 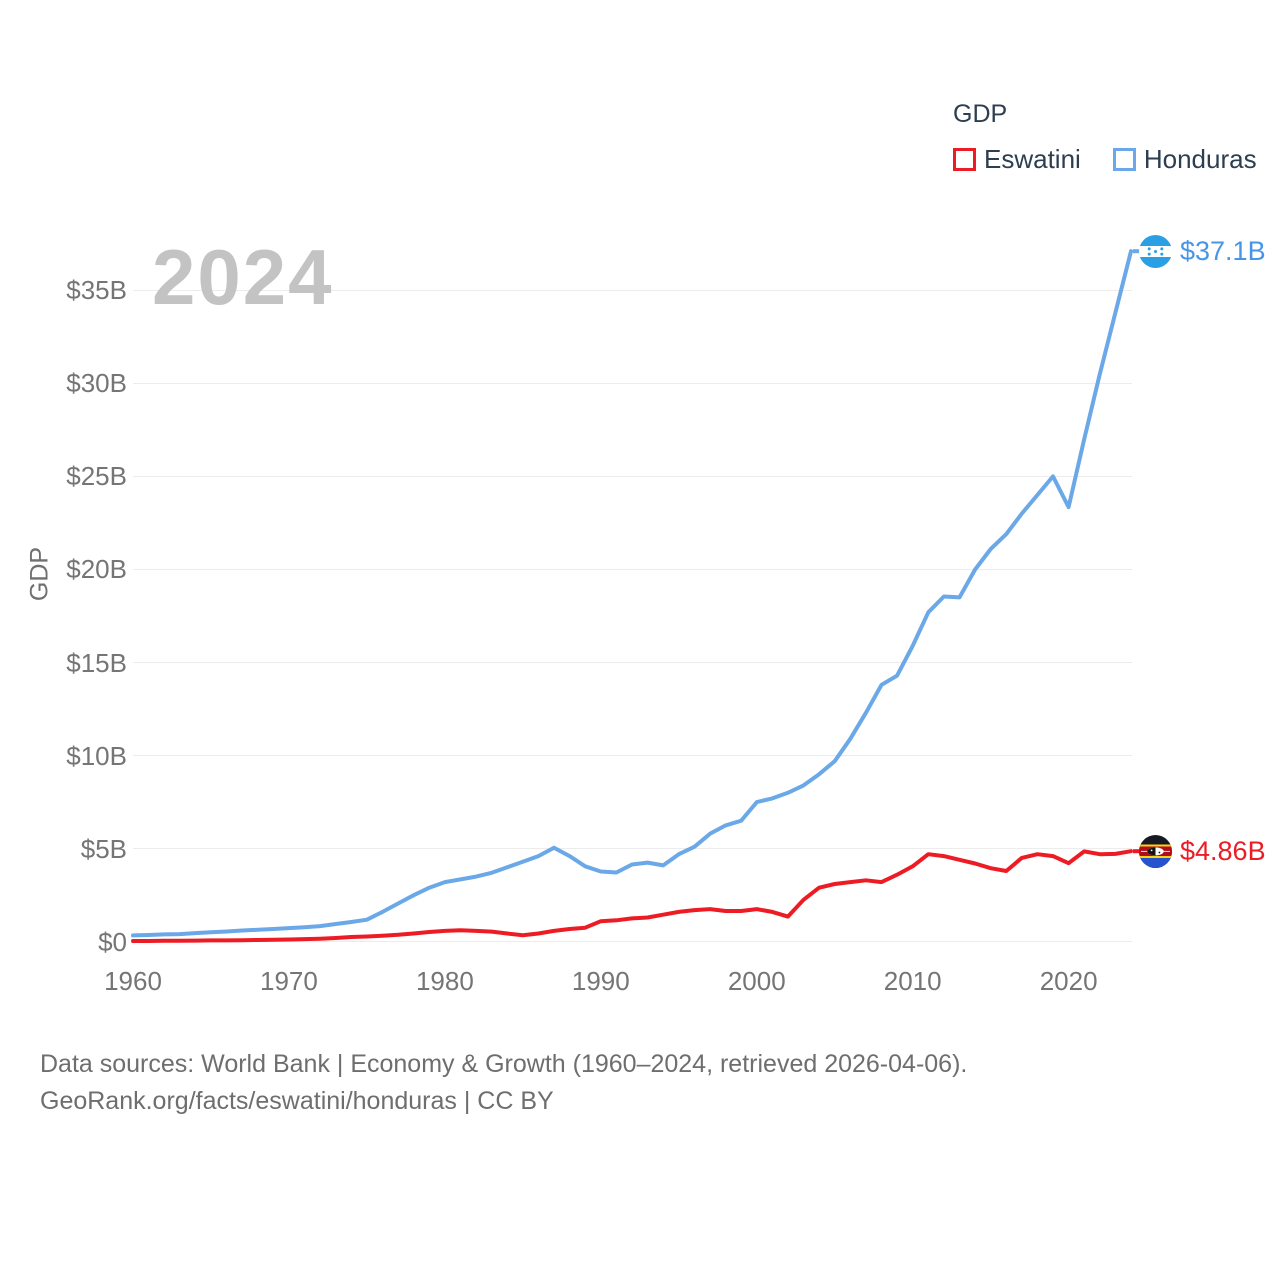 I want to click on x-tick-label: 1990, so click(x=600, y=981).